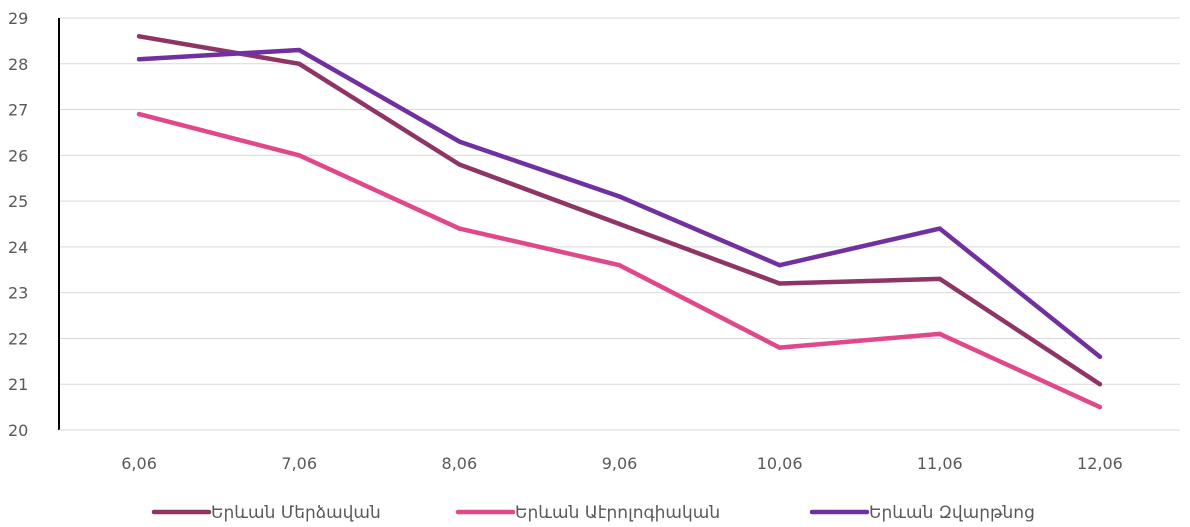 This screenshot has height=527, width=1190. I want to click on x-tick-label: 9,06, so click(620, 463).